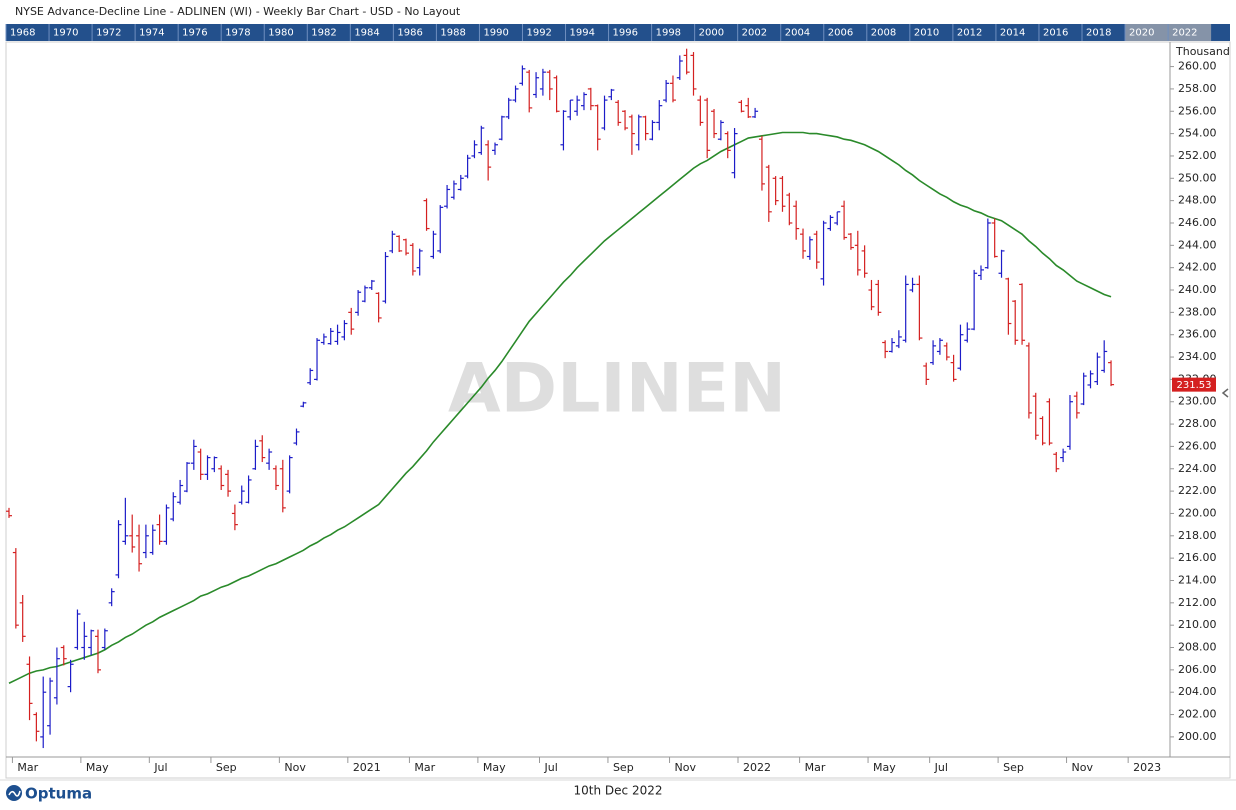 This screenshot has height=810, width=1236. Describe the element at coordinates (1197, 177) in the screenshot. I see `y-tick-label: 250.00` at that location.